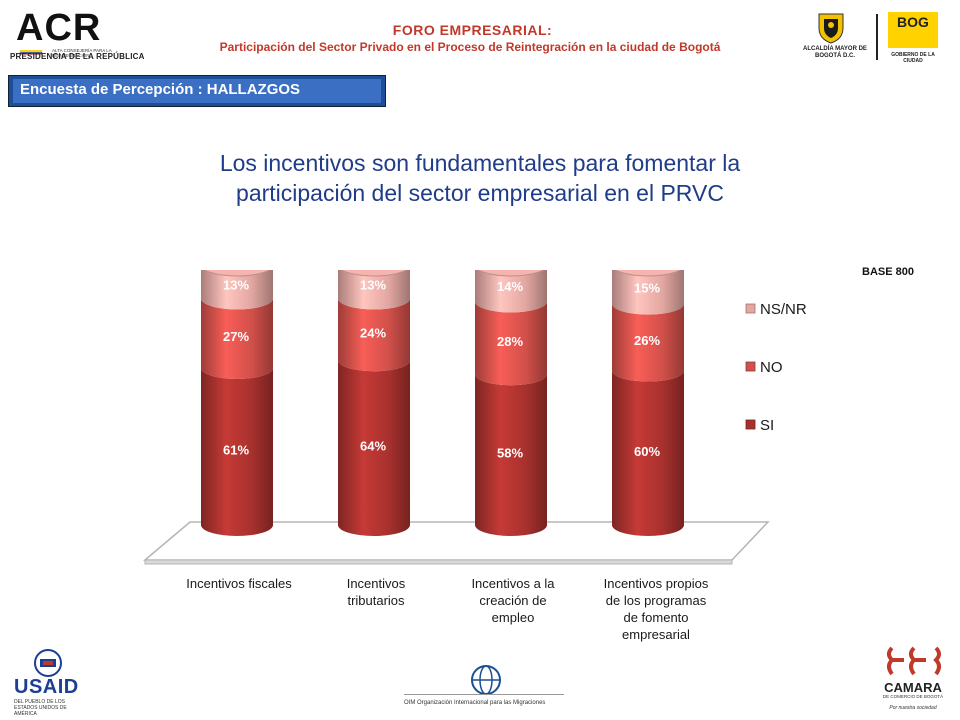 The width and height of the screenshot is (960, 720). What do you see at coordinates (647, 287) in the screenshot?
I see `data-label: 15%` at bounding box center [647, 287].